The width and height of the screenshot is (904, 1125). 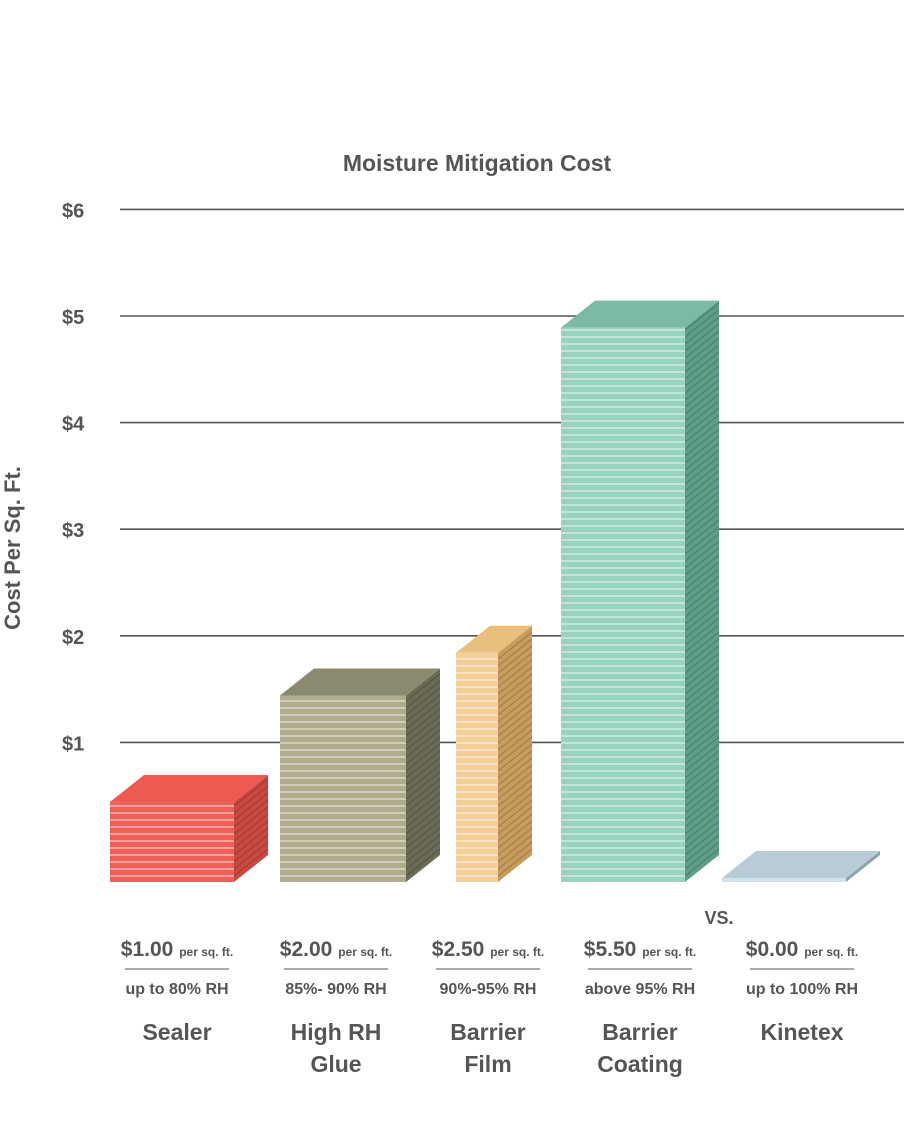 What do you see at coordinates (73, 744) in the screenshot?
I see `y-tick-label: $1` at bounding box center [73, 744].